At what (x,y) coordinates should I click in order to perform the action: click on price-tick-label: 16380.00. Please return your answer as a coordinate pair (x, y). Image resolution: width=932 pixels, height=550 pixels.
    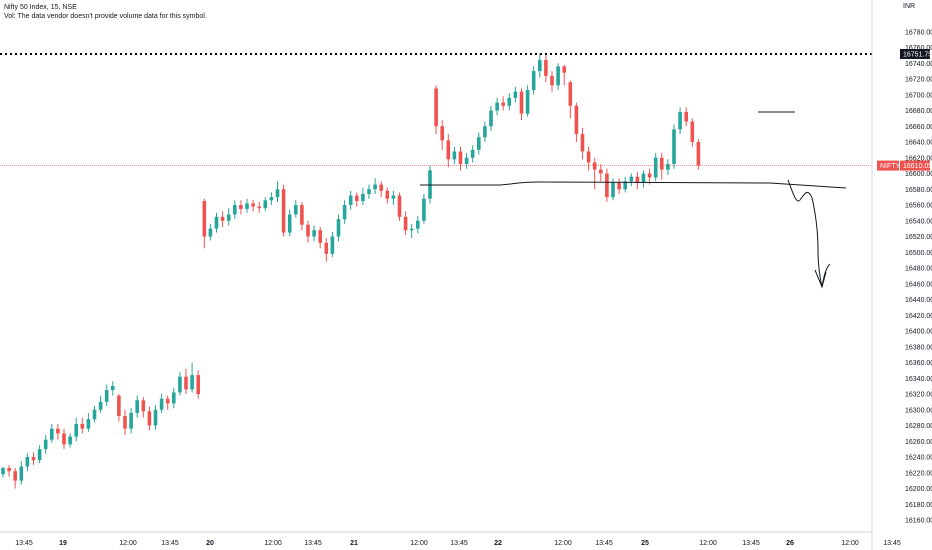
    Looking at the image, I should click on (918, 347).